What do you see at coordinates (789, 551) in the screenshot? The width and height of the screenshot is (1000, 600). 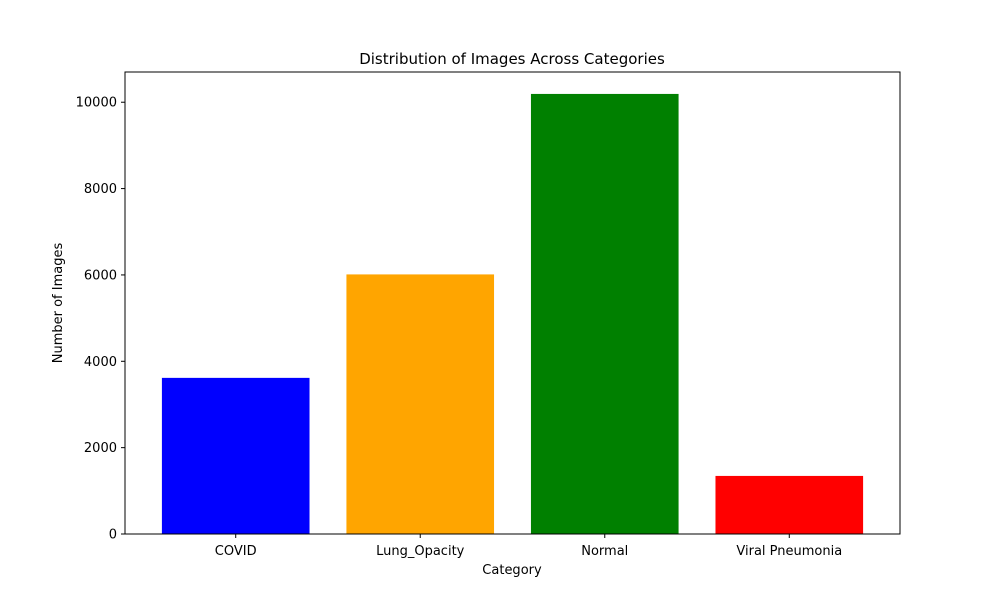 I see `x-tick-label: Viral Pneumonia` at bounding box center [789, 551].